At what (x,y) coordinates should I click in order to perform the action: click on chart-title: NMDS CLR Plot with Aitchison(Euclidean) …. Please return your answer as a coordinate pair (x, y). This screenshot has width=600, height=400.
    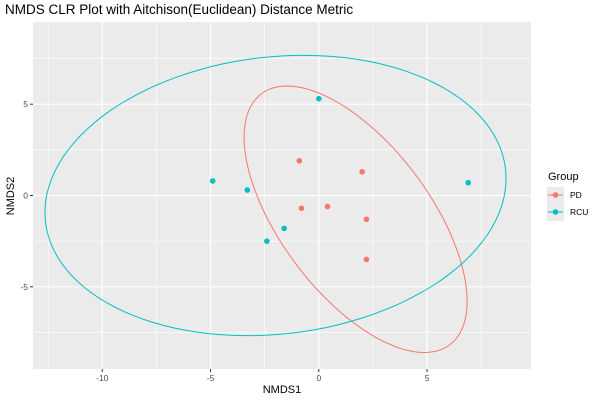
    Looking at the image, I should click on (179, 9).